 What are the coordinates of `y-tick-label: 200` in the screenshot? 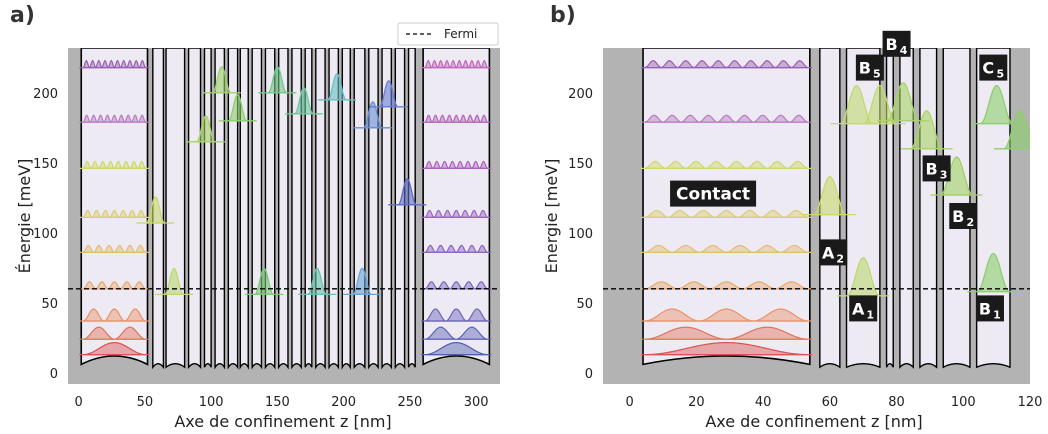 It's located at (45, 94).